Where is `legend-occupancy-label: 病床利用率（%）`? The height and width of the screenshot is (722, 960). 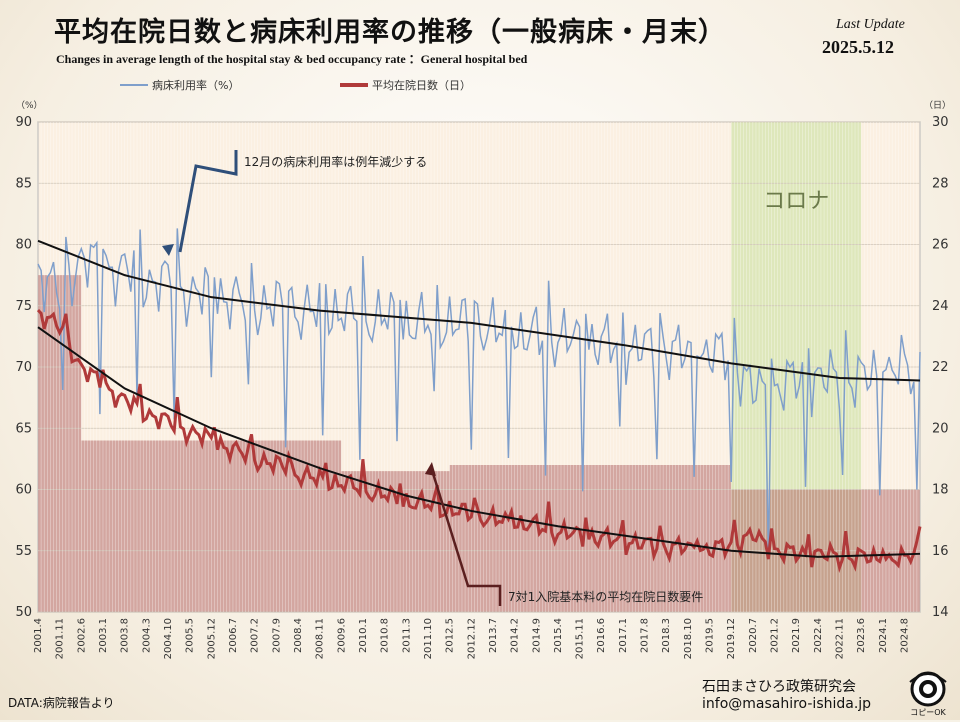 legend-occupancy-label: 病床利用率（%） is located at coordinates (196, 85).